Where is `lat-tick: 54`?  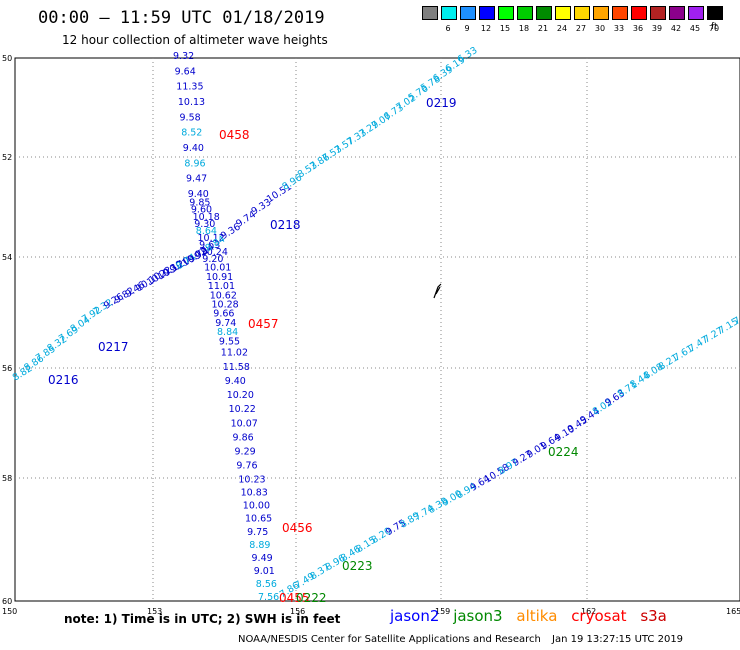
lat-tick: 54 is located at coordinates (7, 257).